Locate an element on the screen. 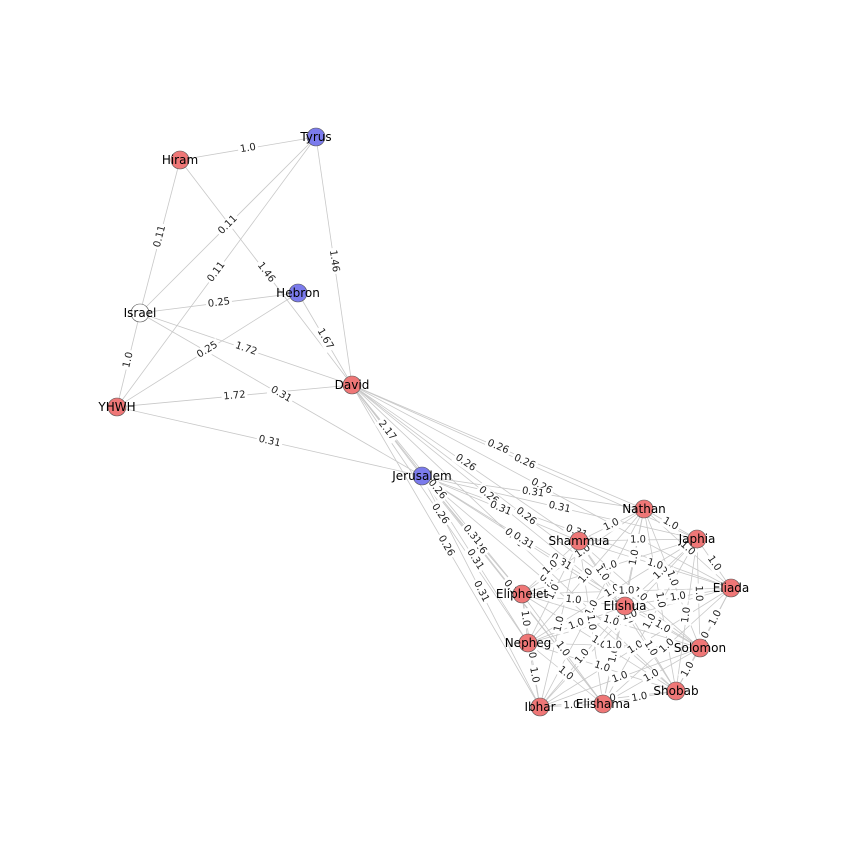  node-japhia: Japhia is located at coordinates (697, 539).